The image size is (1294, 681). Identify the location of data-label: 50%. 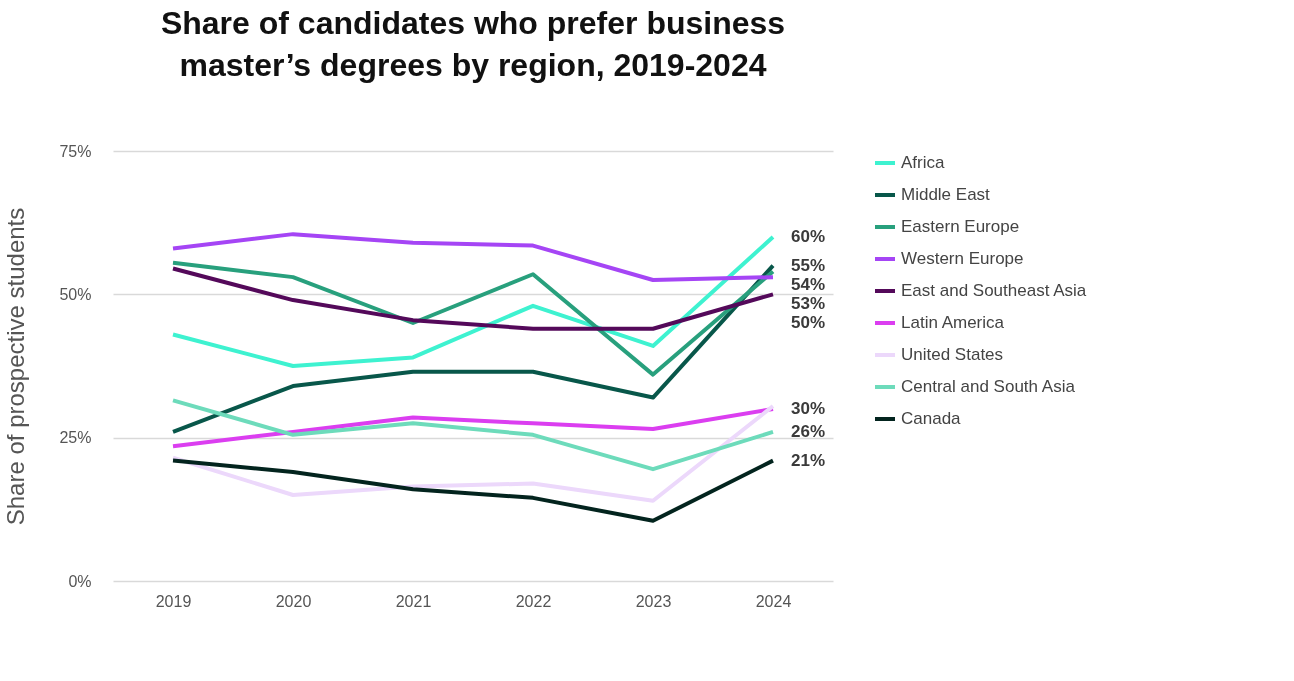
(808, 322).